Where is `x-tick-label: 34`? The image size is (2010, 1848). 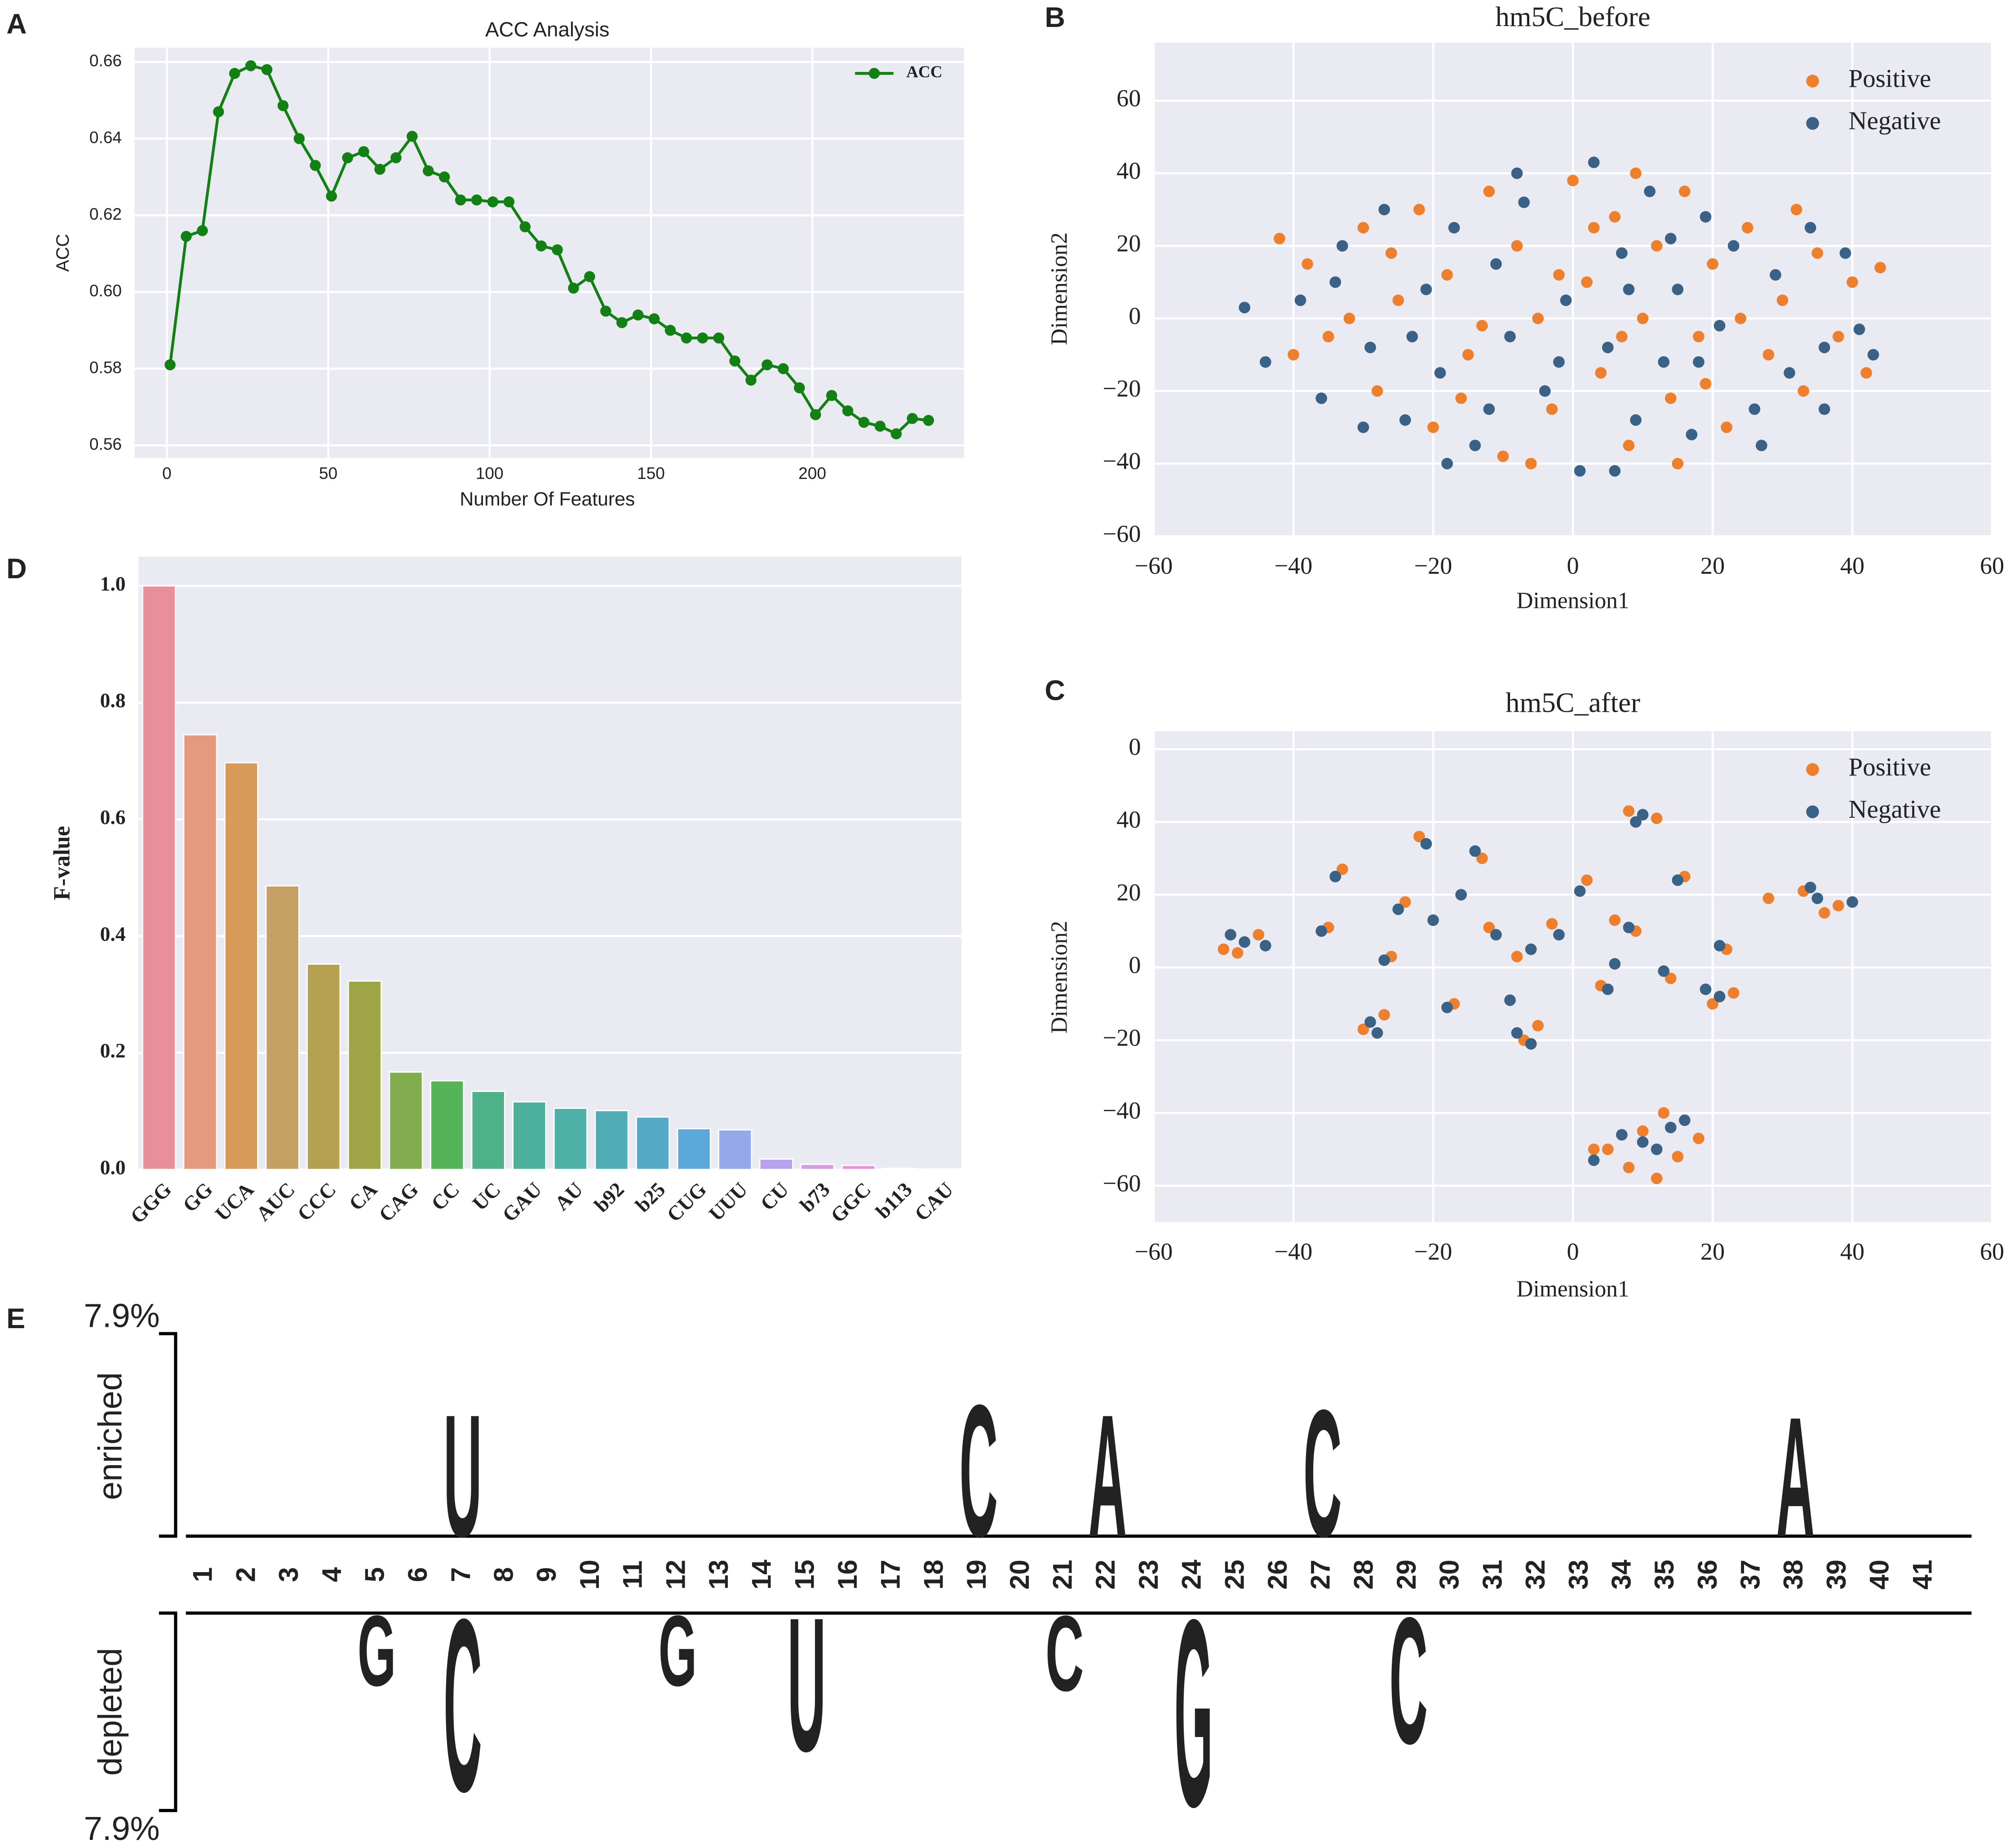 x-tick-label: 34 is located at coordinates (1621, 1575).